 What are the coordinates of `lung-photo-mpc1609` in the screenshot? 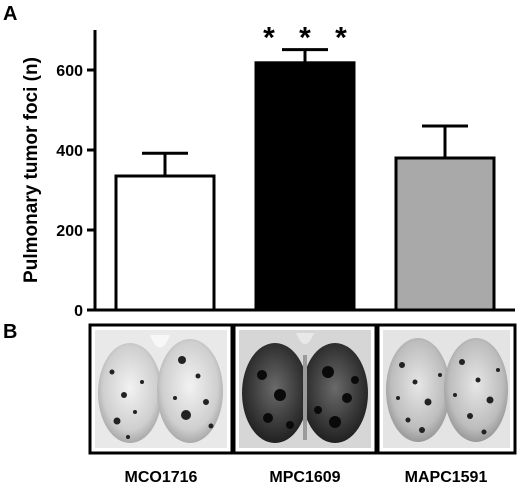 It's located at (305, 389).